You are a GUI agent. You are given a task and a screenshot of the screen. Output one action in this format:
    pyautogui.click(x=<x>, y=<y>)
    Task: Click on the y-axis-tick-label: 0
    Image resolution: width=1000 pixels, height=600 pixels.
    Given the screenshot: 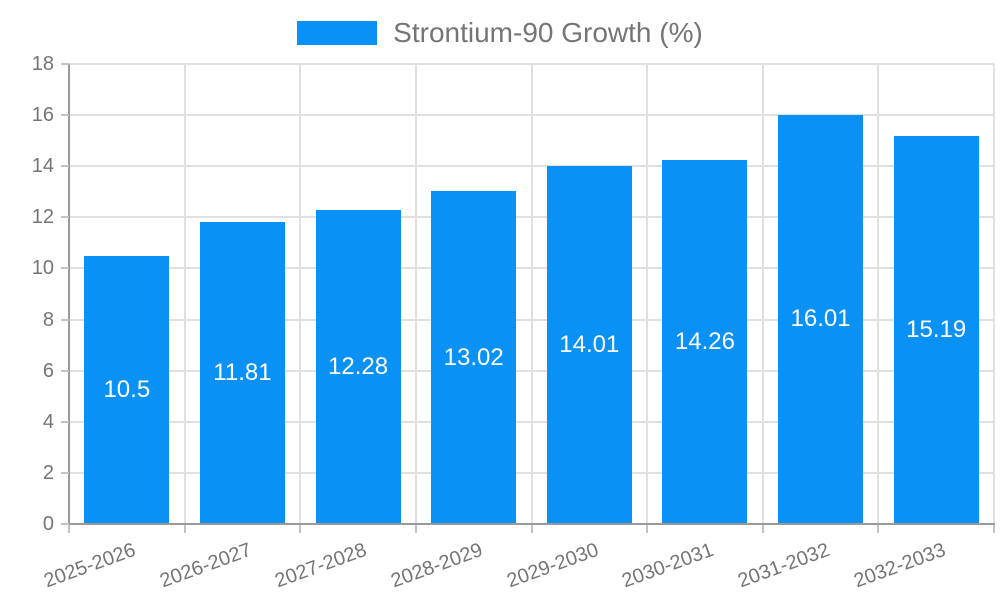 What is the action you would take?
    pyautogui.click(x=48, y=524)
    